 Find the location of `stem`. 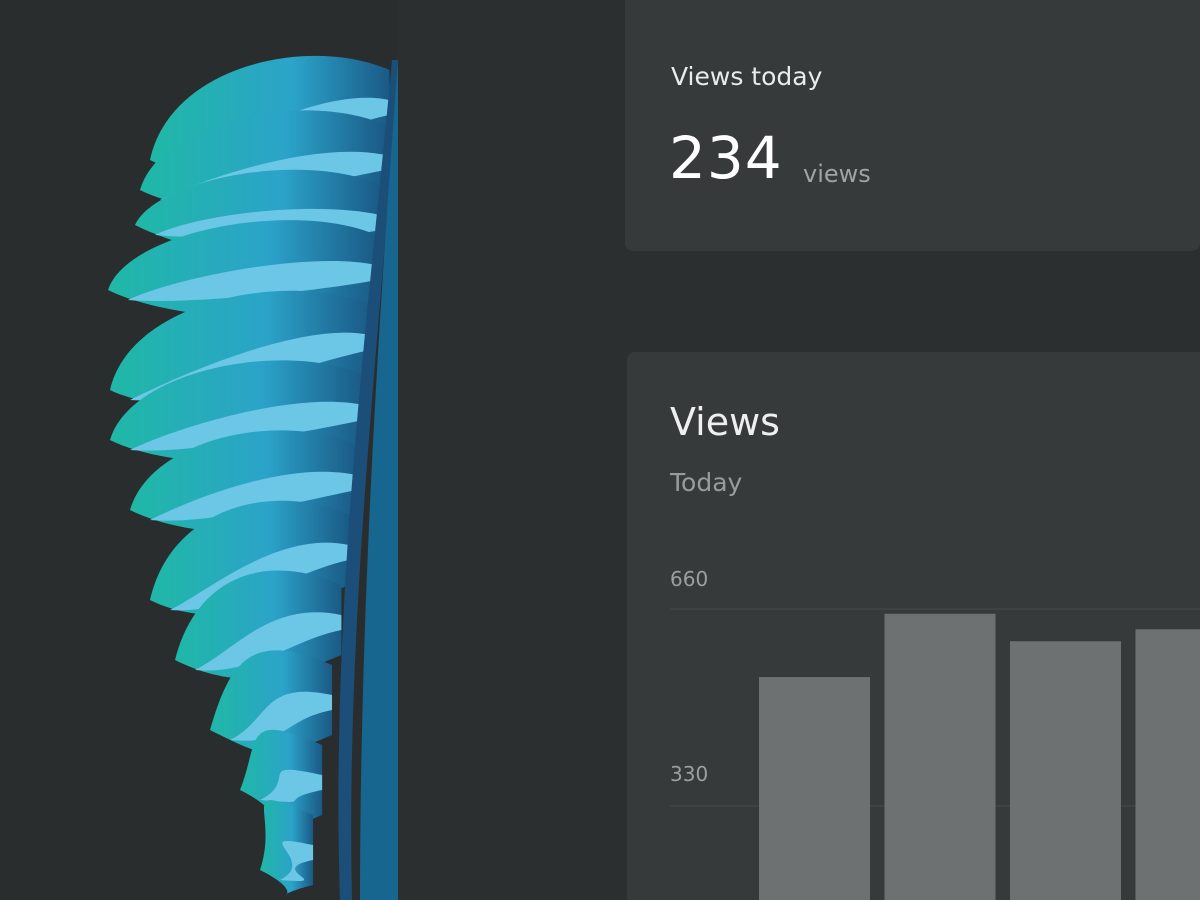

stem is located at coordinates (368, 480).